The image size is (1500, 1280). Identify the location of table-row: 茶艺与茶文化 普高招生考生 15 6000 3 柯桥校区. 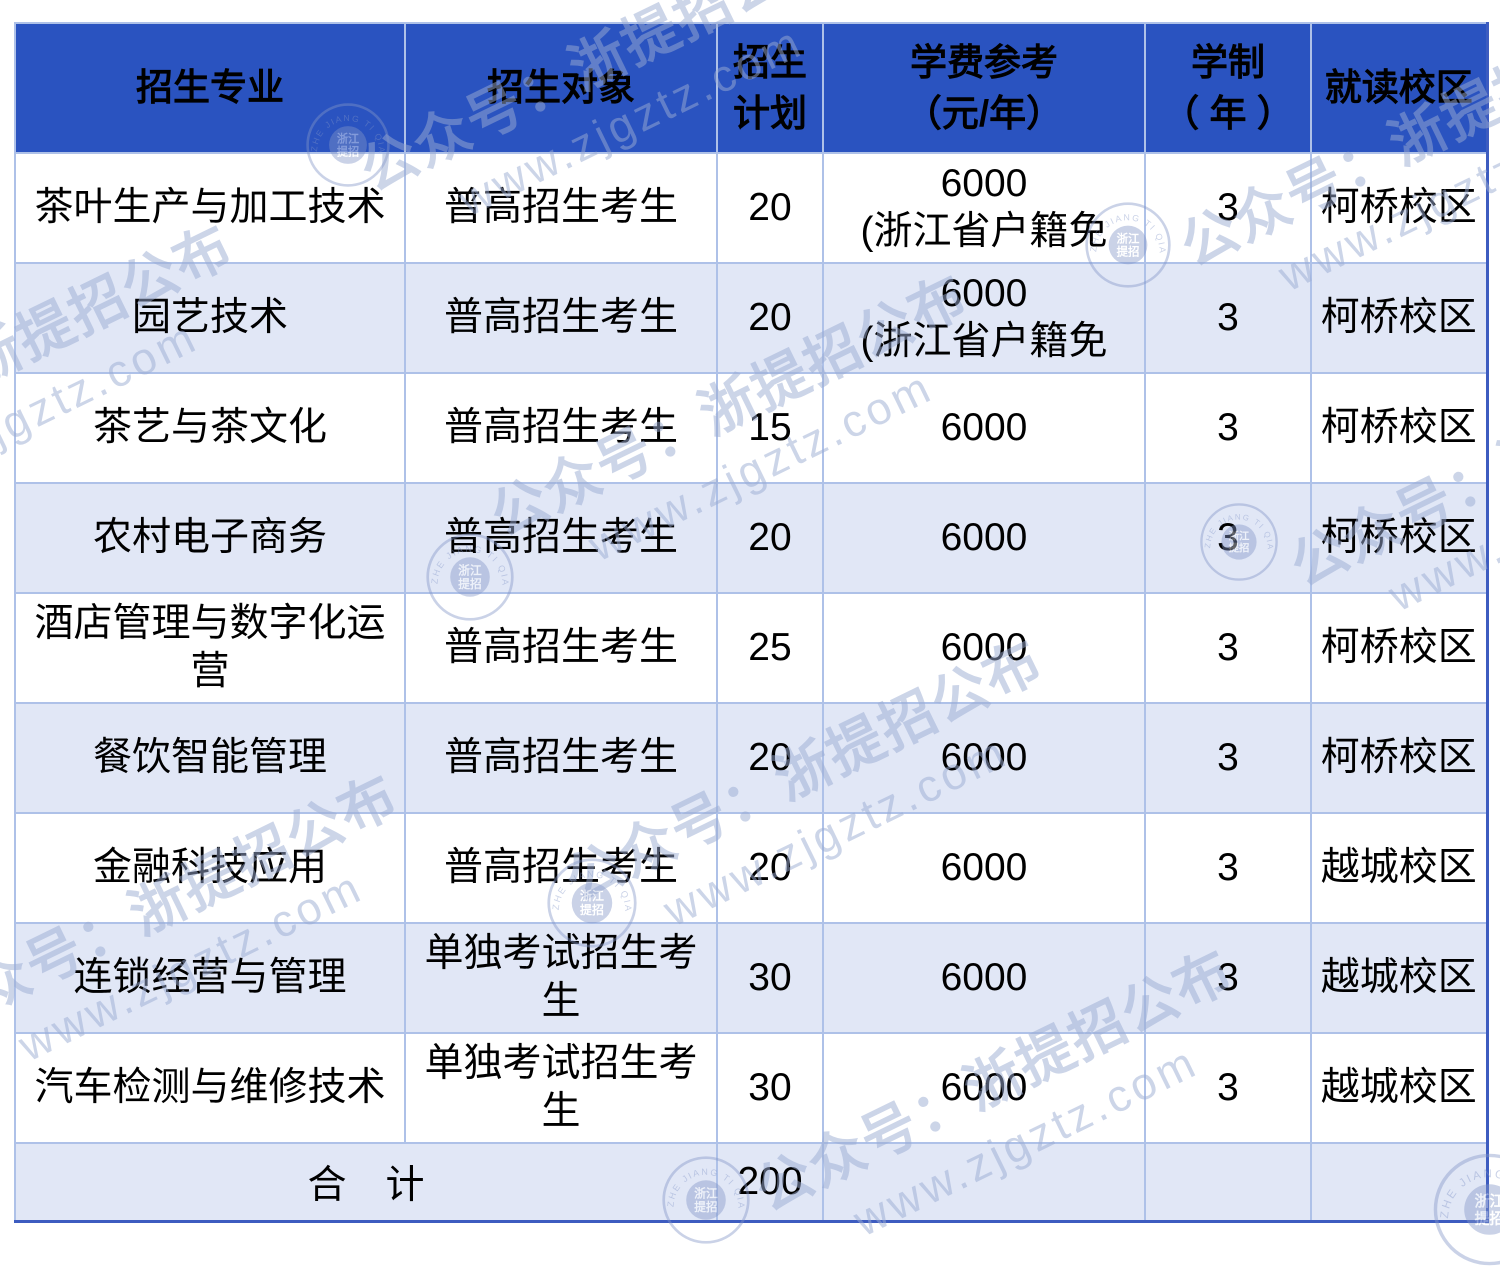
(751, 428).